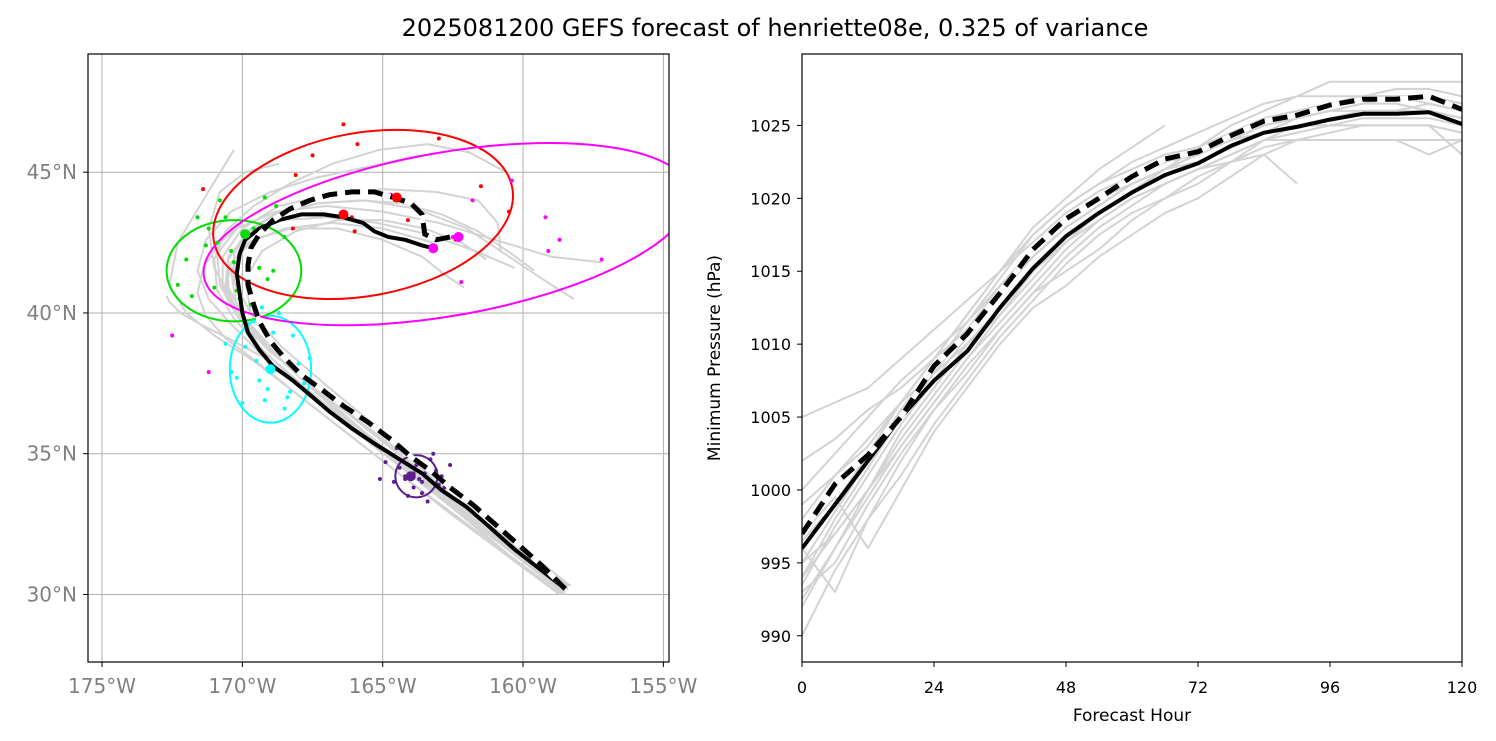  I want to click on pressure-x-tick-label: 96, so click(1330, 687).